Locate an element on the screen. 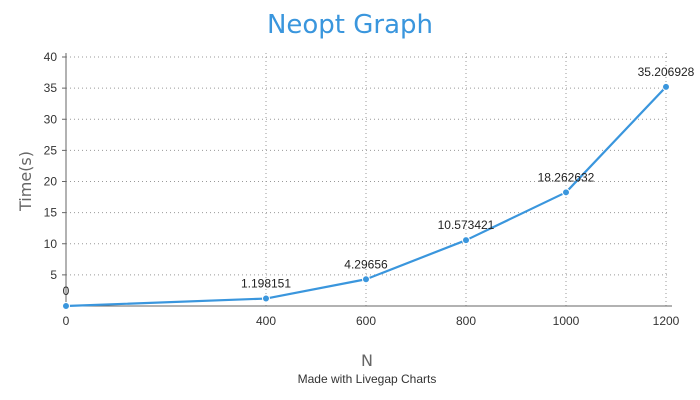  credit-text: Made with Livegap Charts is located at coordinates (367, 379).